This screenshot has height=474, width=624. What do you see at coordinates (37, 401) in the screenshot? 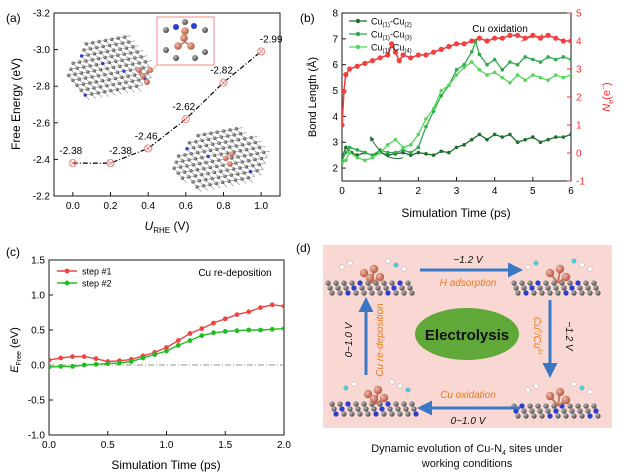
I see `y-tick-label: -0.5` at bounding box center [37, 401].